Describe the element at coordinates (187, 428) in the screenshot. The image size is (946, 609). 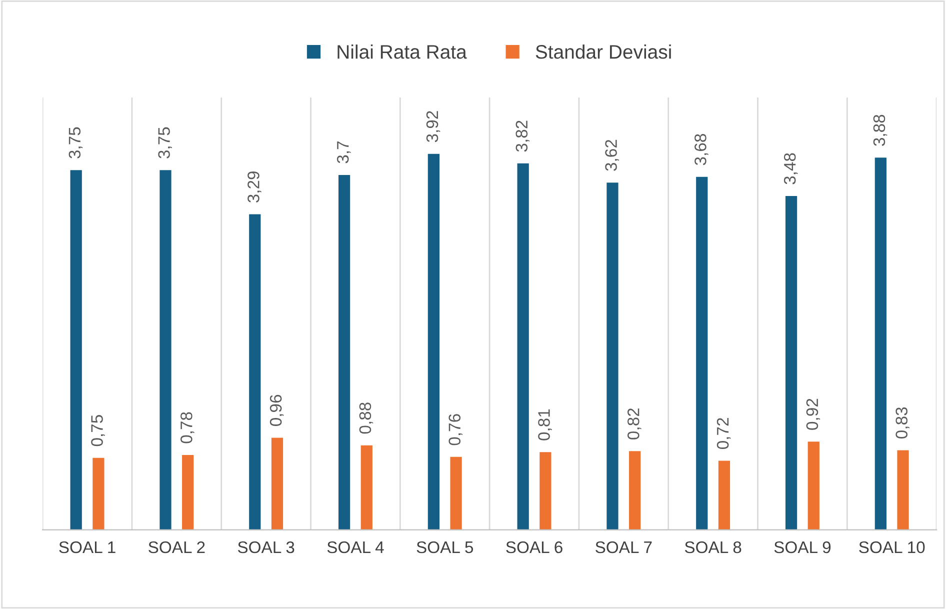
I see `data-label: 0,78` at that location.